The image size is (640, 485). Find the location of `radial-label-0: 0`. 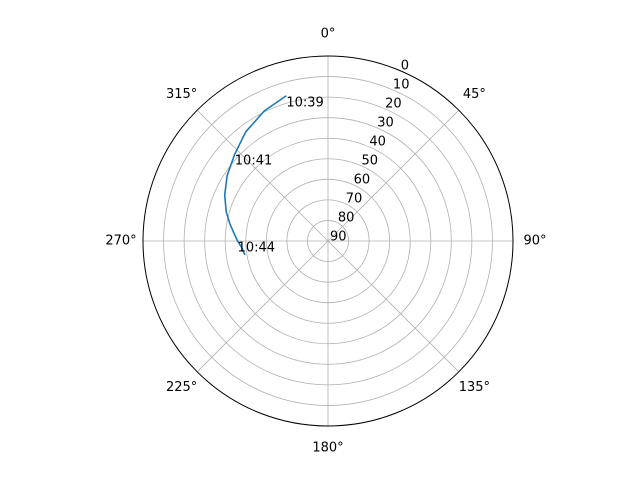

radial-label-0: 0 is located at coordinates (405, 66).